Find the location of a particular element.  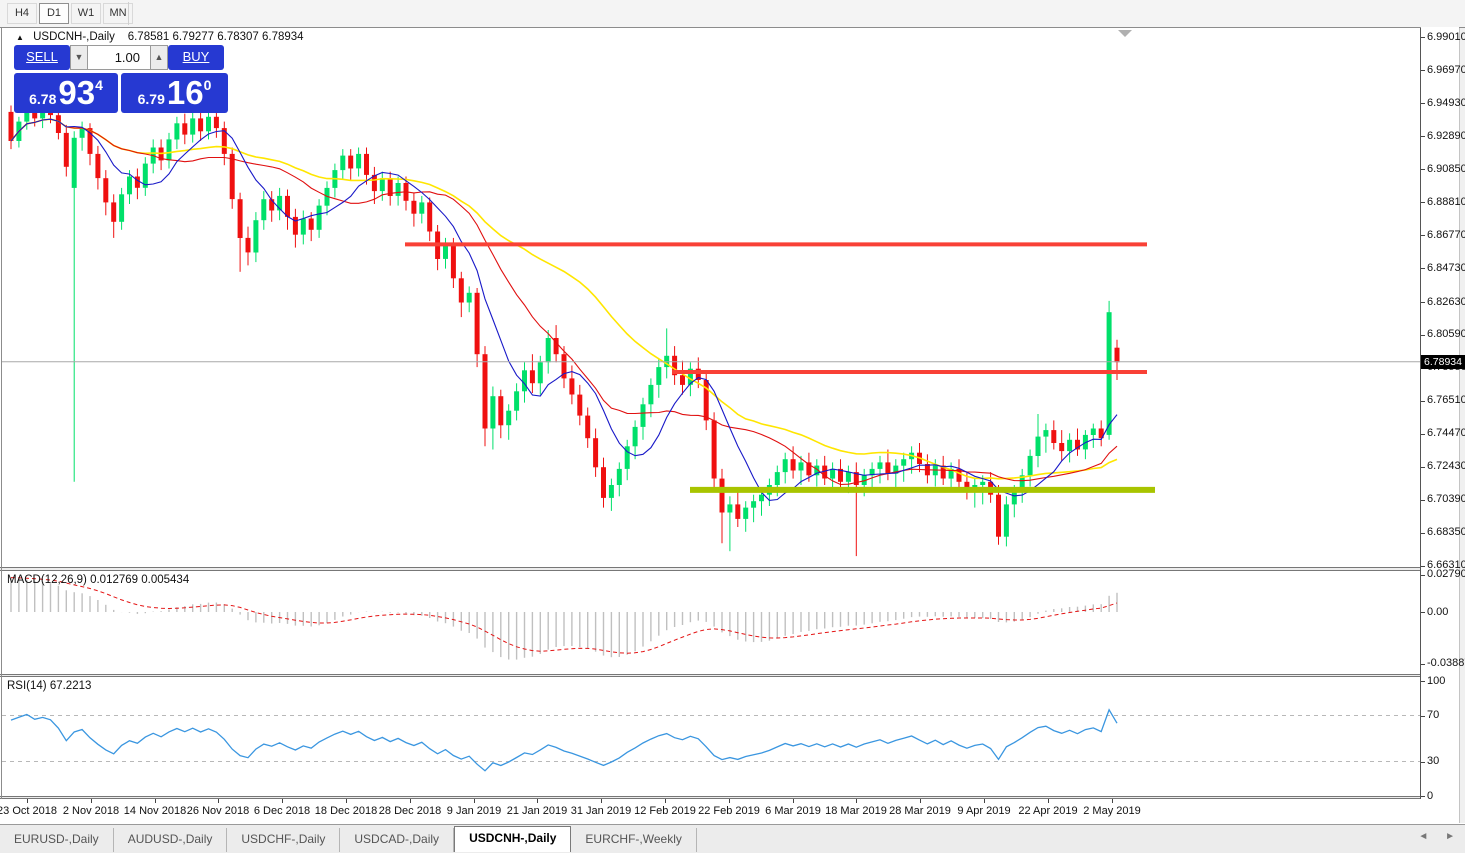

divider is located at coordinates (732, 27).